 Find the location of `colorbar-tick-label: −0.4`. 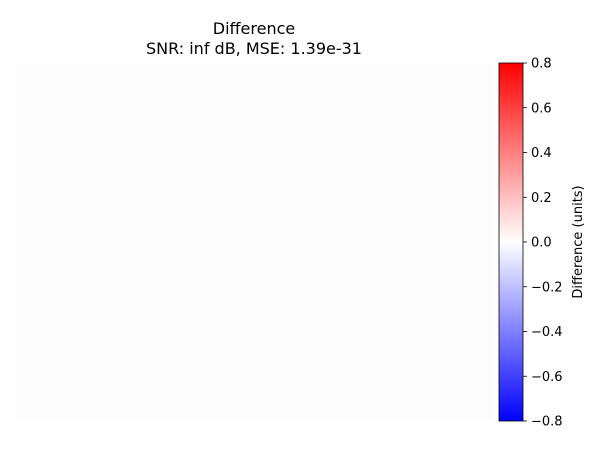

colorbar-tick-label: −0.4 is located at coordinates (547, 332).